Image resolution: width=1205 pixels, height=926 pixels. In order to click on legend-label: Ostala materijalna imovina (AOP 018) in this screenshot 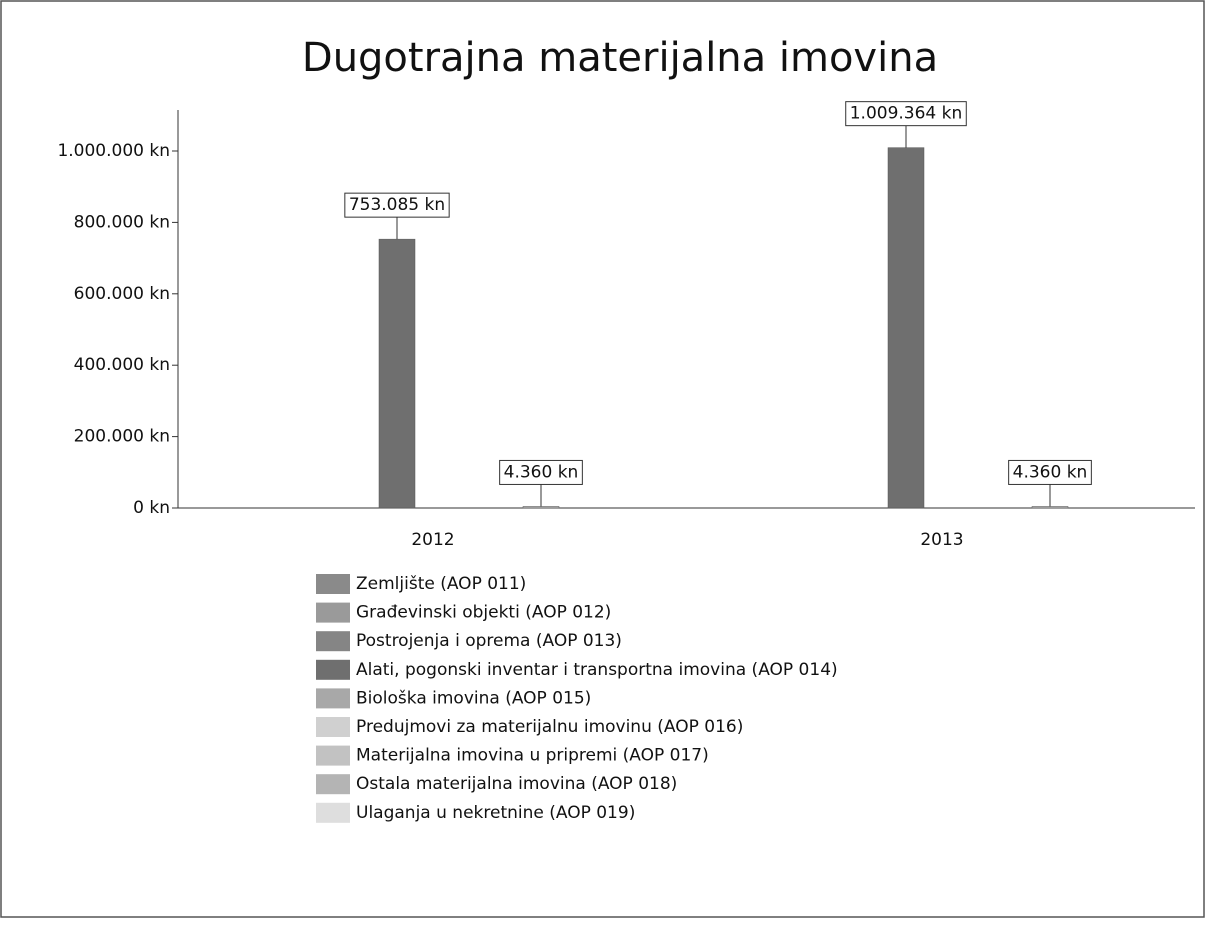, I will do `click(516, 784)`.